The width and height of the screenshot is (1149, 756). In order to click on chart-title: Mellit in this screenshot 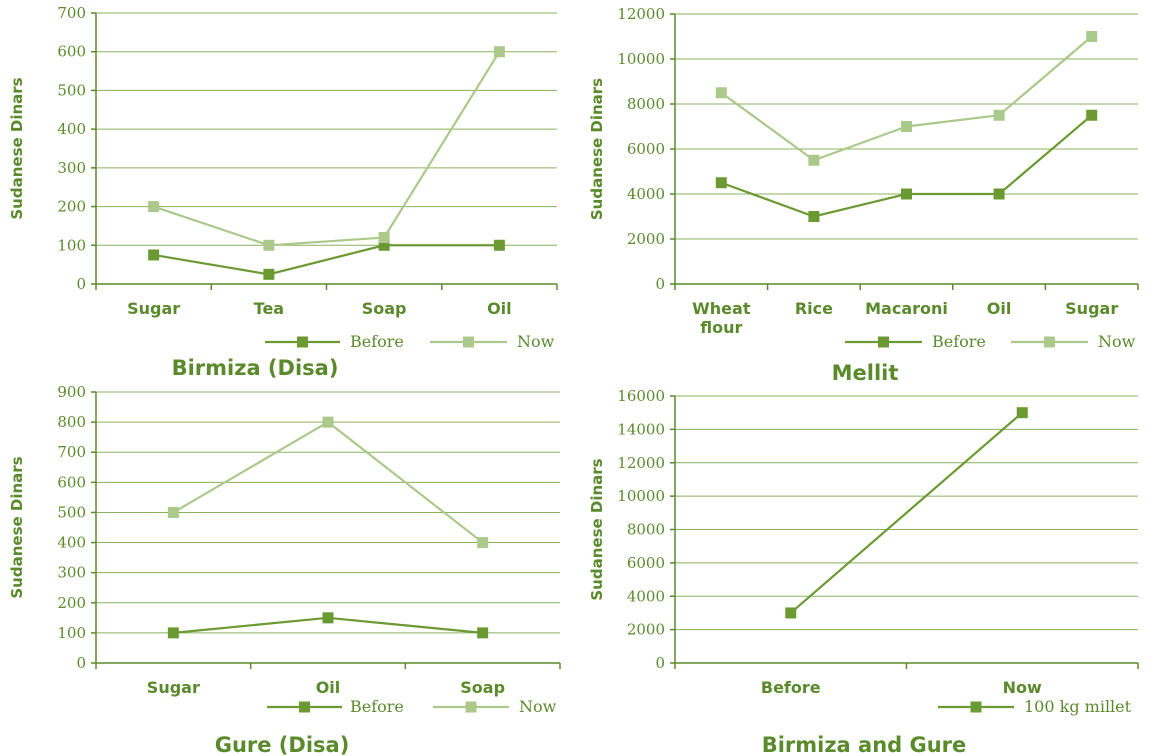, I will do `click(865, 373)`.